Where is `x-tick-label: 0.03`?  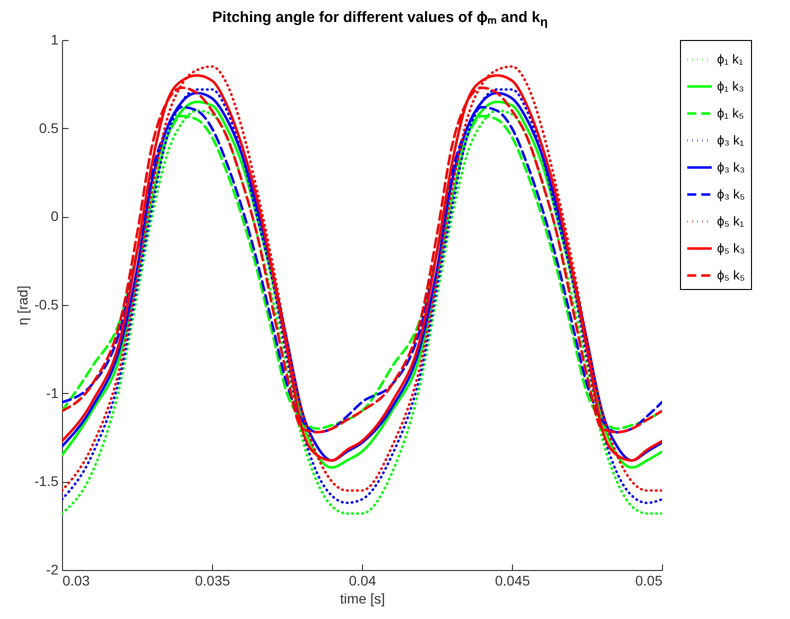
x-tick-label: 0.03 is located at coordinates (76, 580).